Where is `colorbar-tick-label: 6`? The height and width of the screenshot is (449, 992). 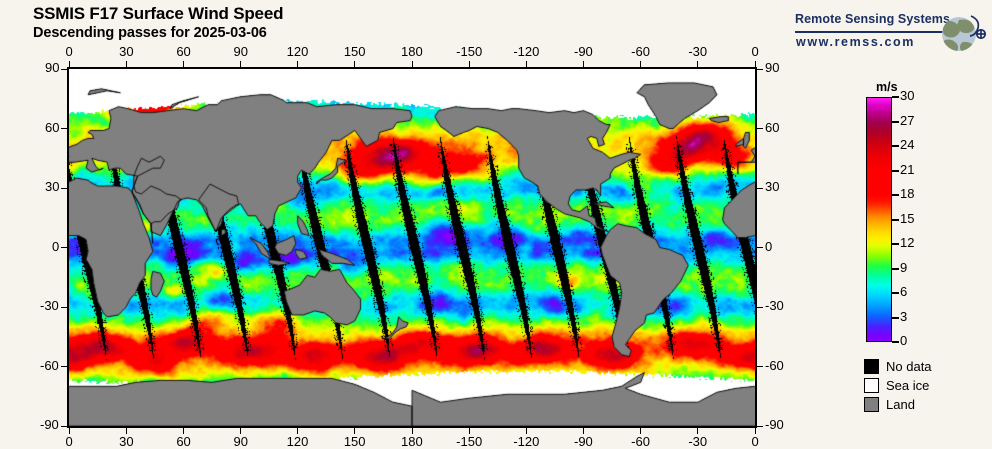
colorbar-tick-label: 6 is located at coordinates (904, 291).